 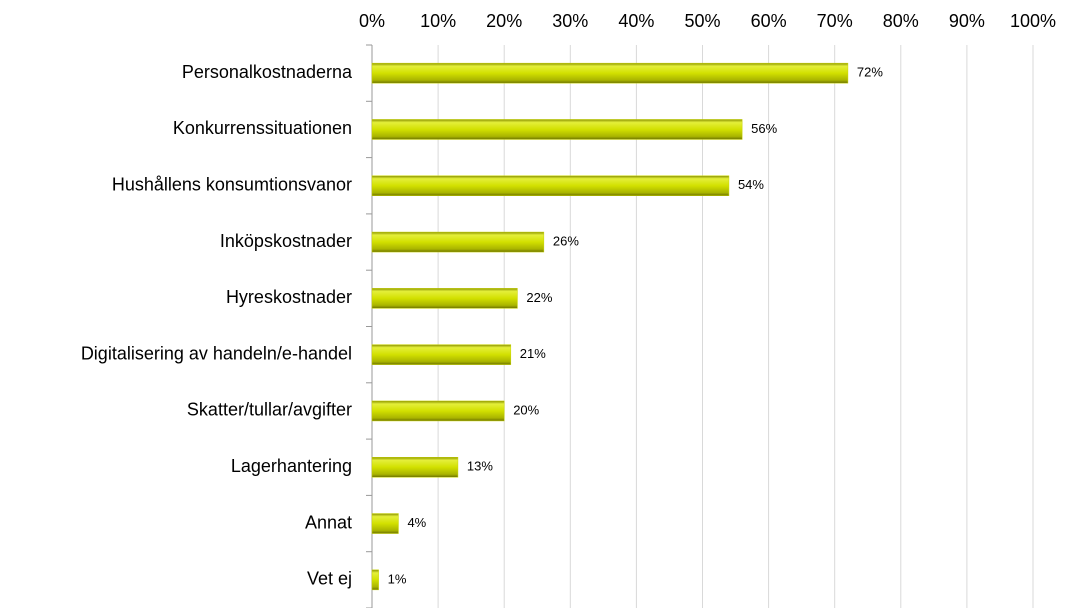 I want to click on x-tick-label: 50%, so click(x=702, y=21).